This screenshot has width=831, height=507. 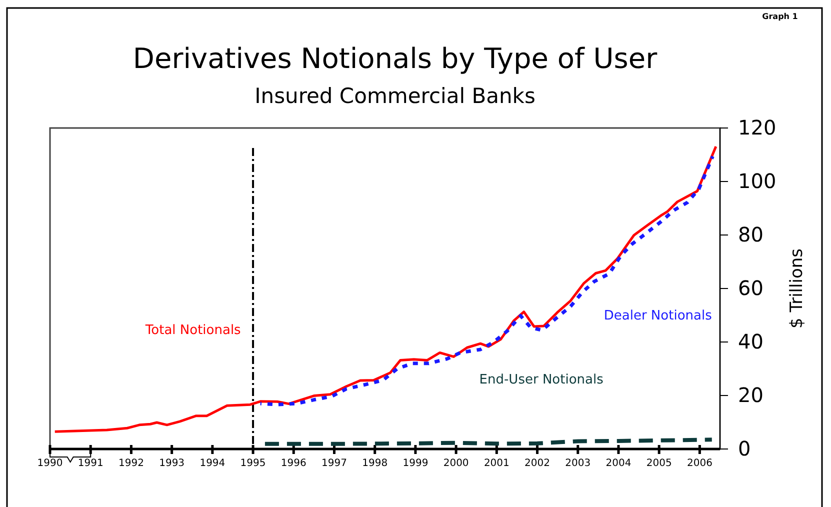 What do you see at coordinates (780, 16) in the screenshot?
I see `caption: Graph 1` at bounding box center [780, 16].